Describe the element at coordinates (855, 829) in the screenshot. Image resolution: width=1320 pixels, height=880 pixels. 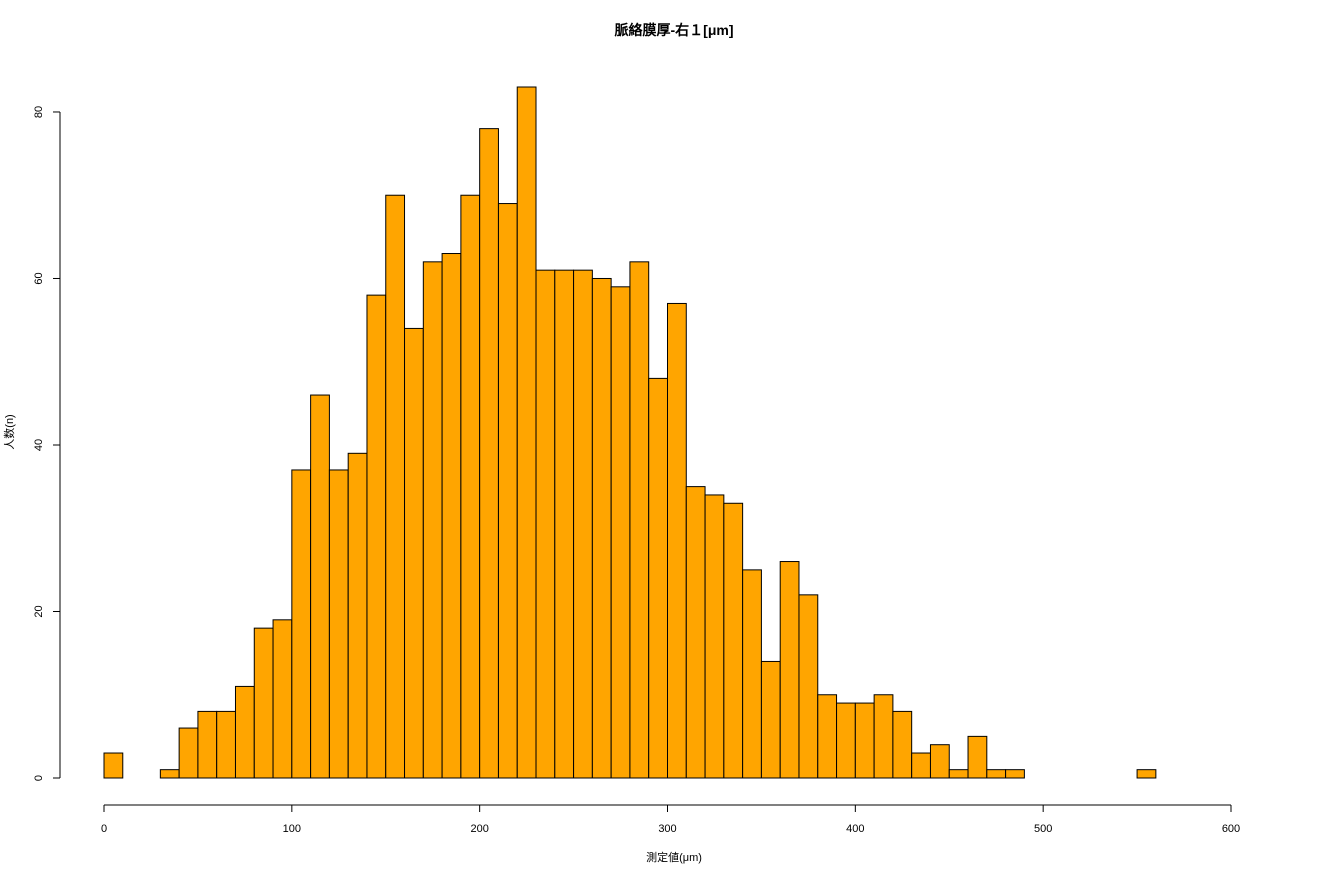
I see `x-tick-label: 400` at that location.